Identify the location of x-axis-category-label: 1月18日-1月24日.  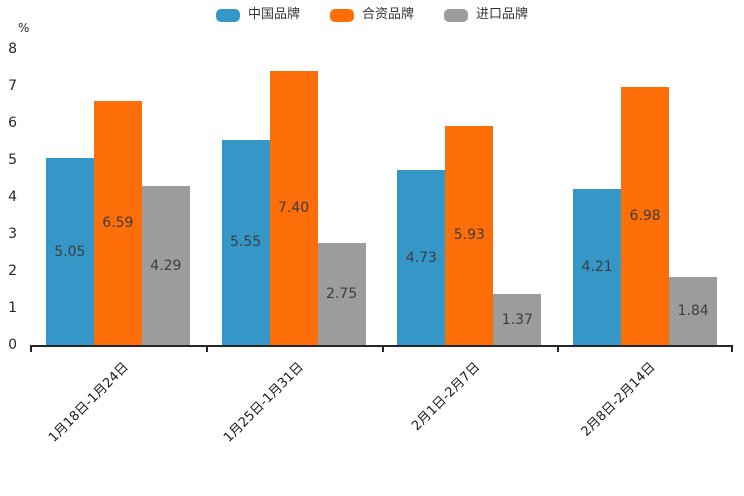
(88, 402).